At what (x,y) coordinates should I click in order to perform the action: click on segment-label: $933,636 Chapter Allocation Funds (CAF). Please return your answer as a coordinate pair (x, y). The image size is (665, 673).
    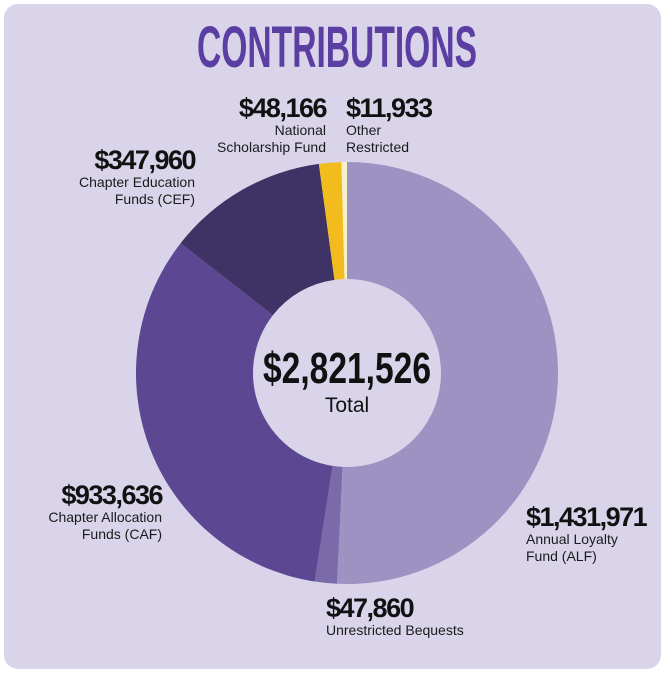
    Looking at the image, I should click on (91, 511).